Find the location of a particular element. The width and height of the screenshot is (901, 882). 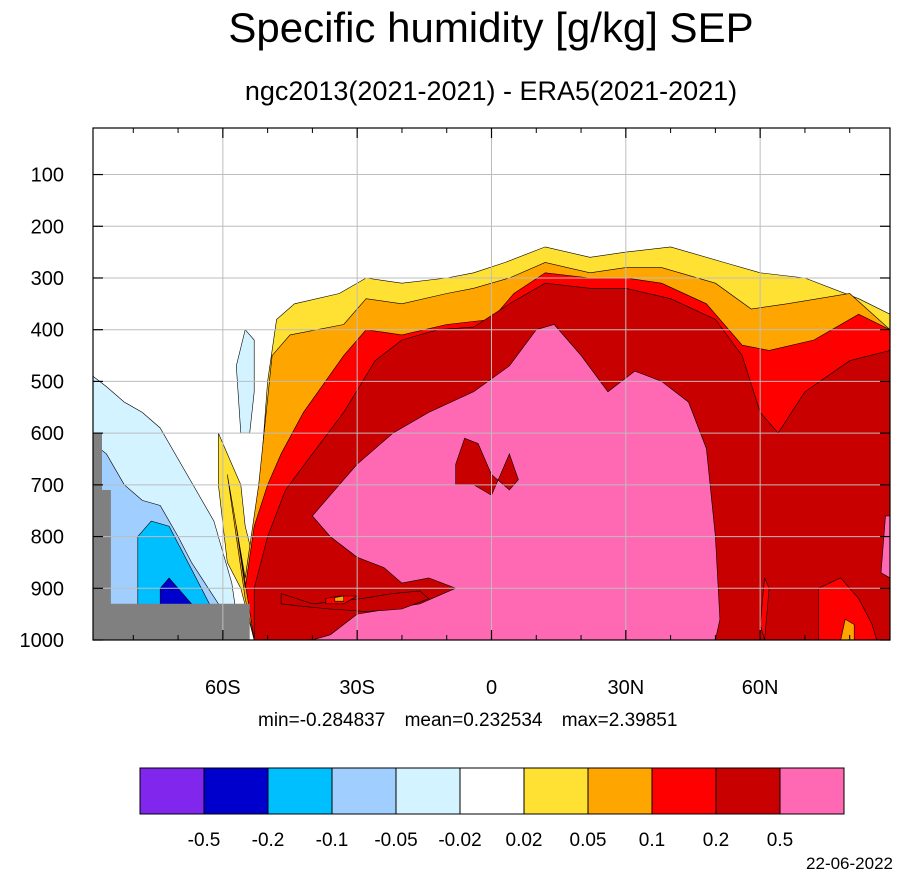

colorbar-label-1: -0.2 is located at coordinates (268, 840).